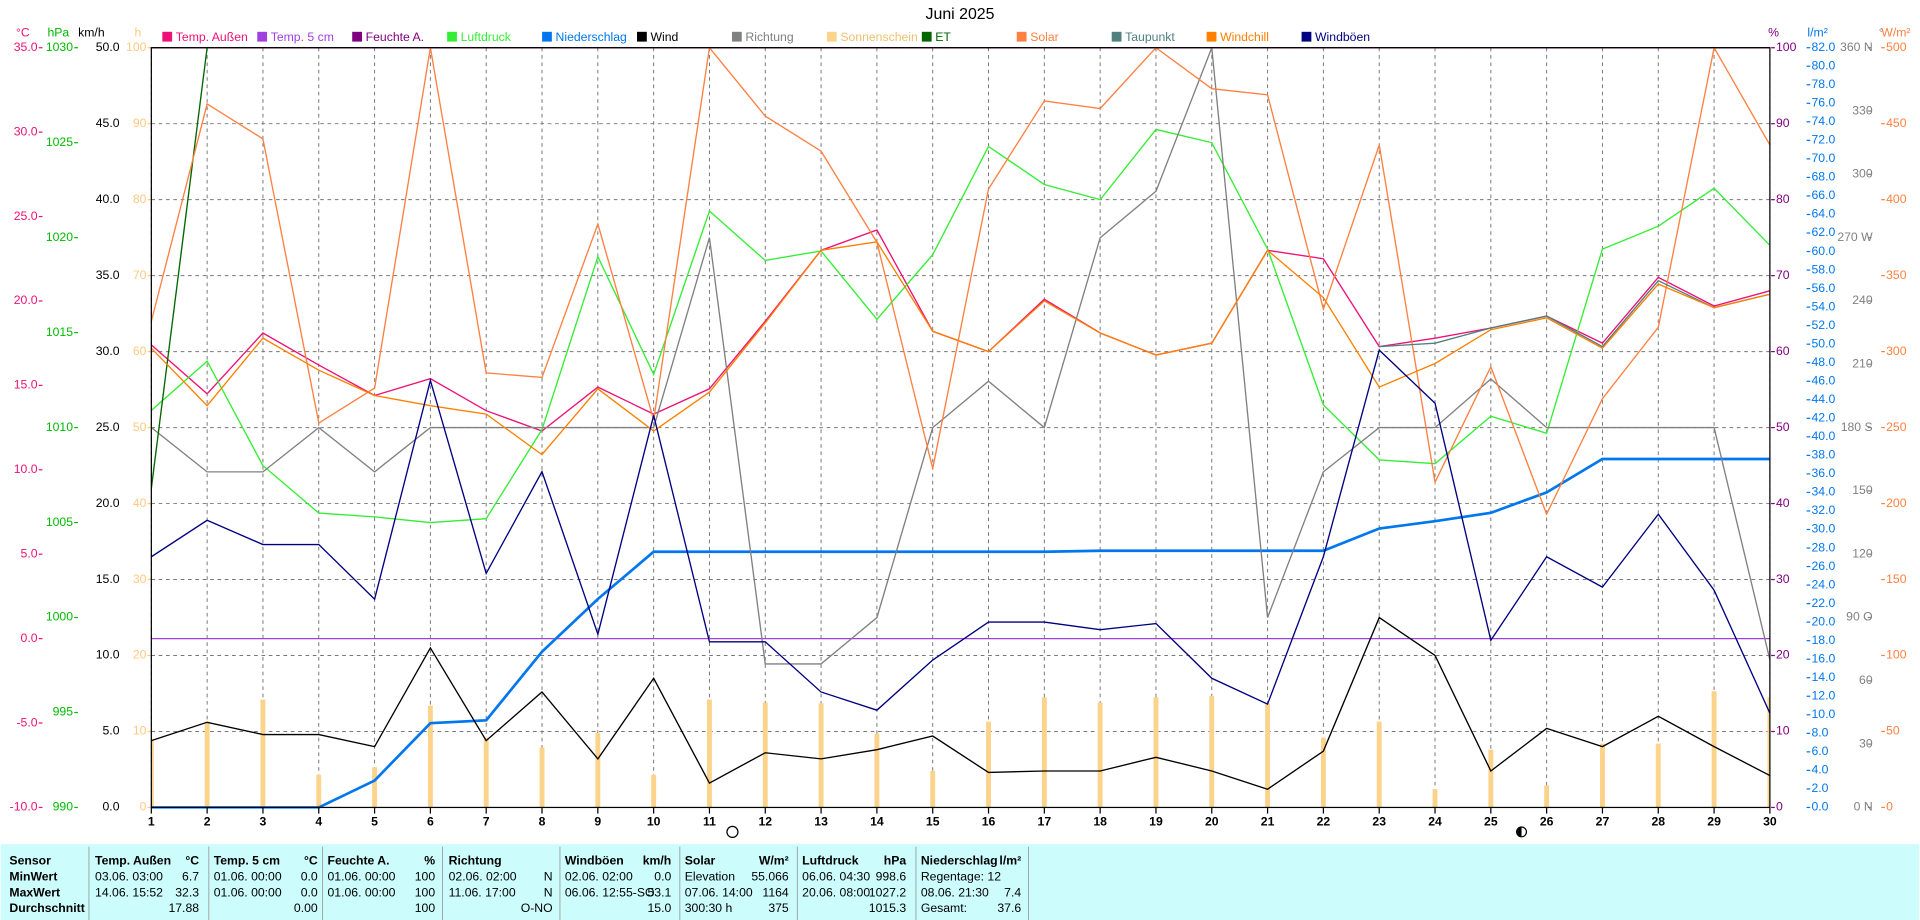  What do you see at coordinates (108, 199) in the screenshot?
I see `y-tick-label: 40.0` at bounding box center [108, 199].